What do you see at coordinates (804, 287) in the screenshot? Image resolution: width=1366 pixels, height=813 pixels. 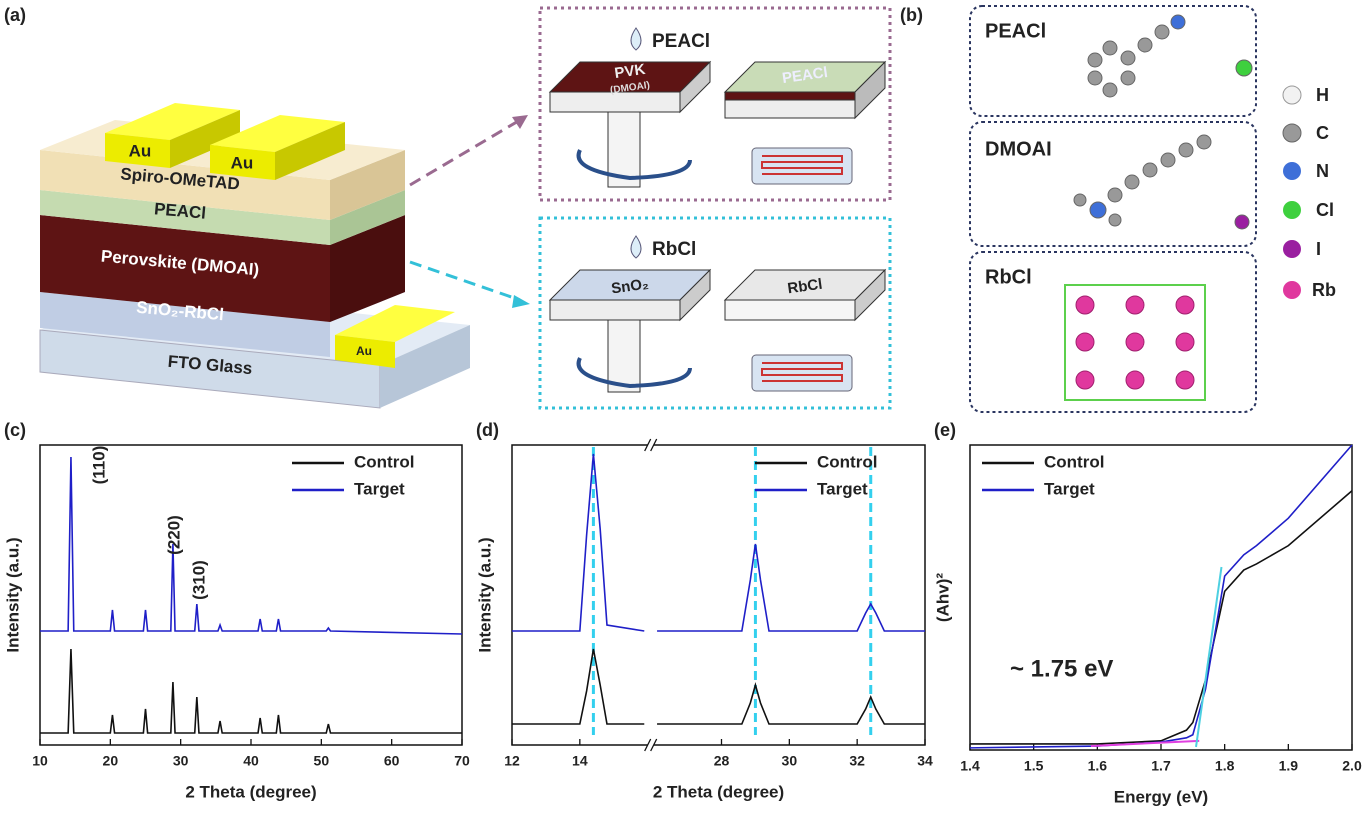 I see `plate-label: RbCl` at bounding box center [804, 287].